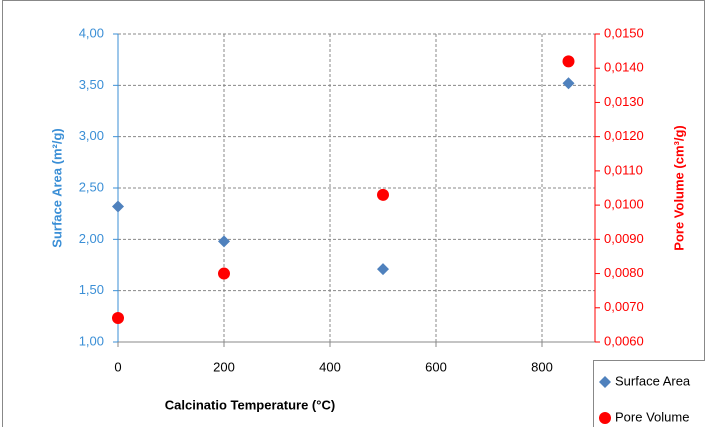 The height and width of the screenshot is (427, 705). Describe the element at coordinates (91, 186) in the screenshot. I see `y-tick-label: 2,50` at that location.